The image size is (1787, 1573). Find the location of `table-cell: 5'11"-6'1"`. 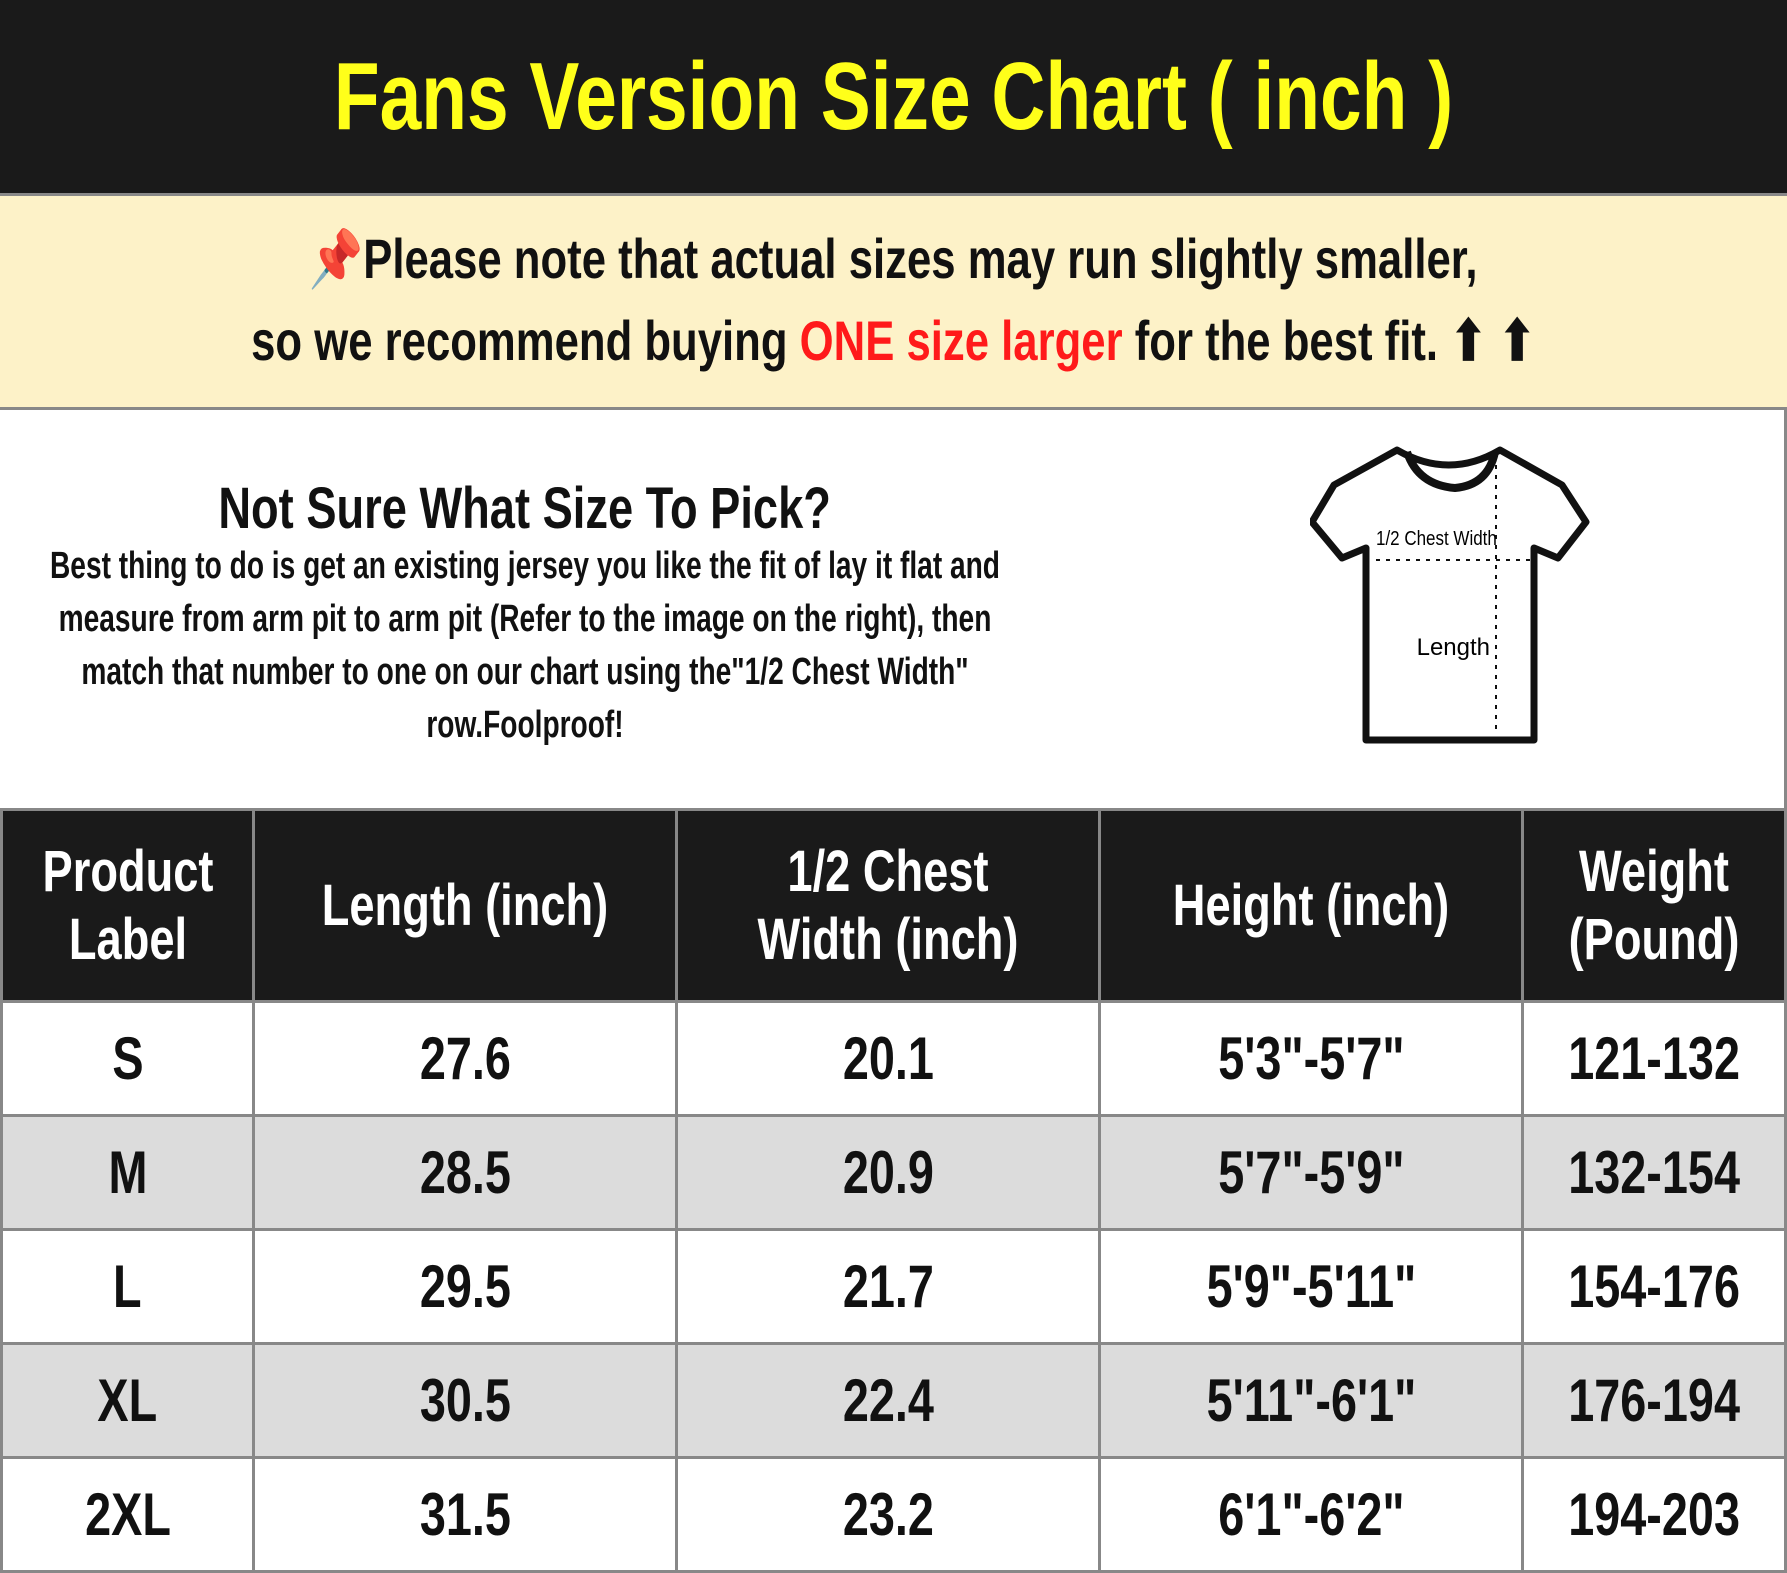

table-cell: 5'11"-6'1" is located at coordinates (1311, 1400).